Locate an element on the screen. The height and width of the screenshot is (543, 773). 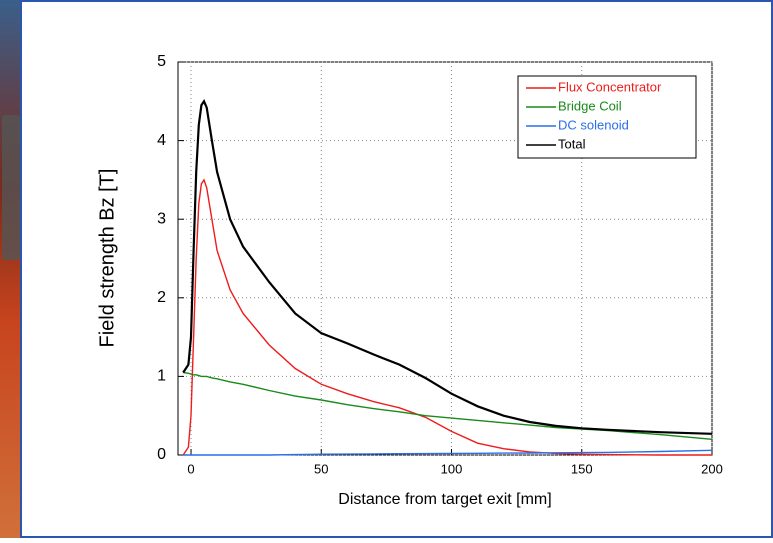
legend-label: Flux Concentrator is located at coordinates (610, 86).